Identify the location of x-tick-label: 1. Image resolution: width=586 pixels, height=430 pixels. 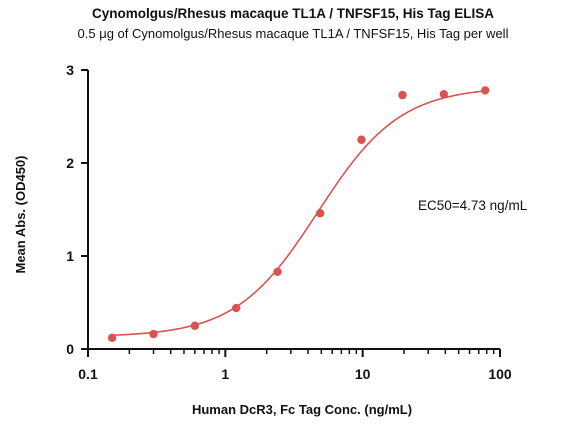
(225, 374).